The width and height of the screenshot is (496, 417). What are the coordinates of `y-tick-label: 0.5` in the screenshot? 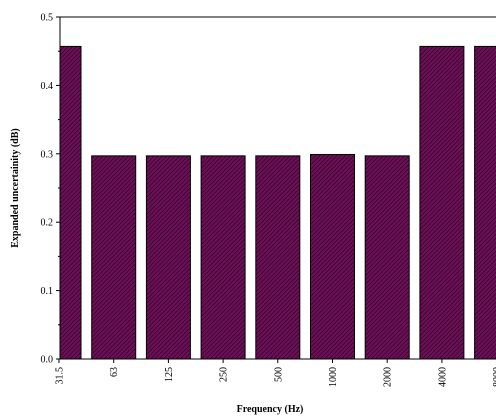 It's located at (47, 18).